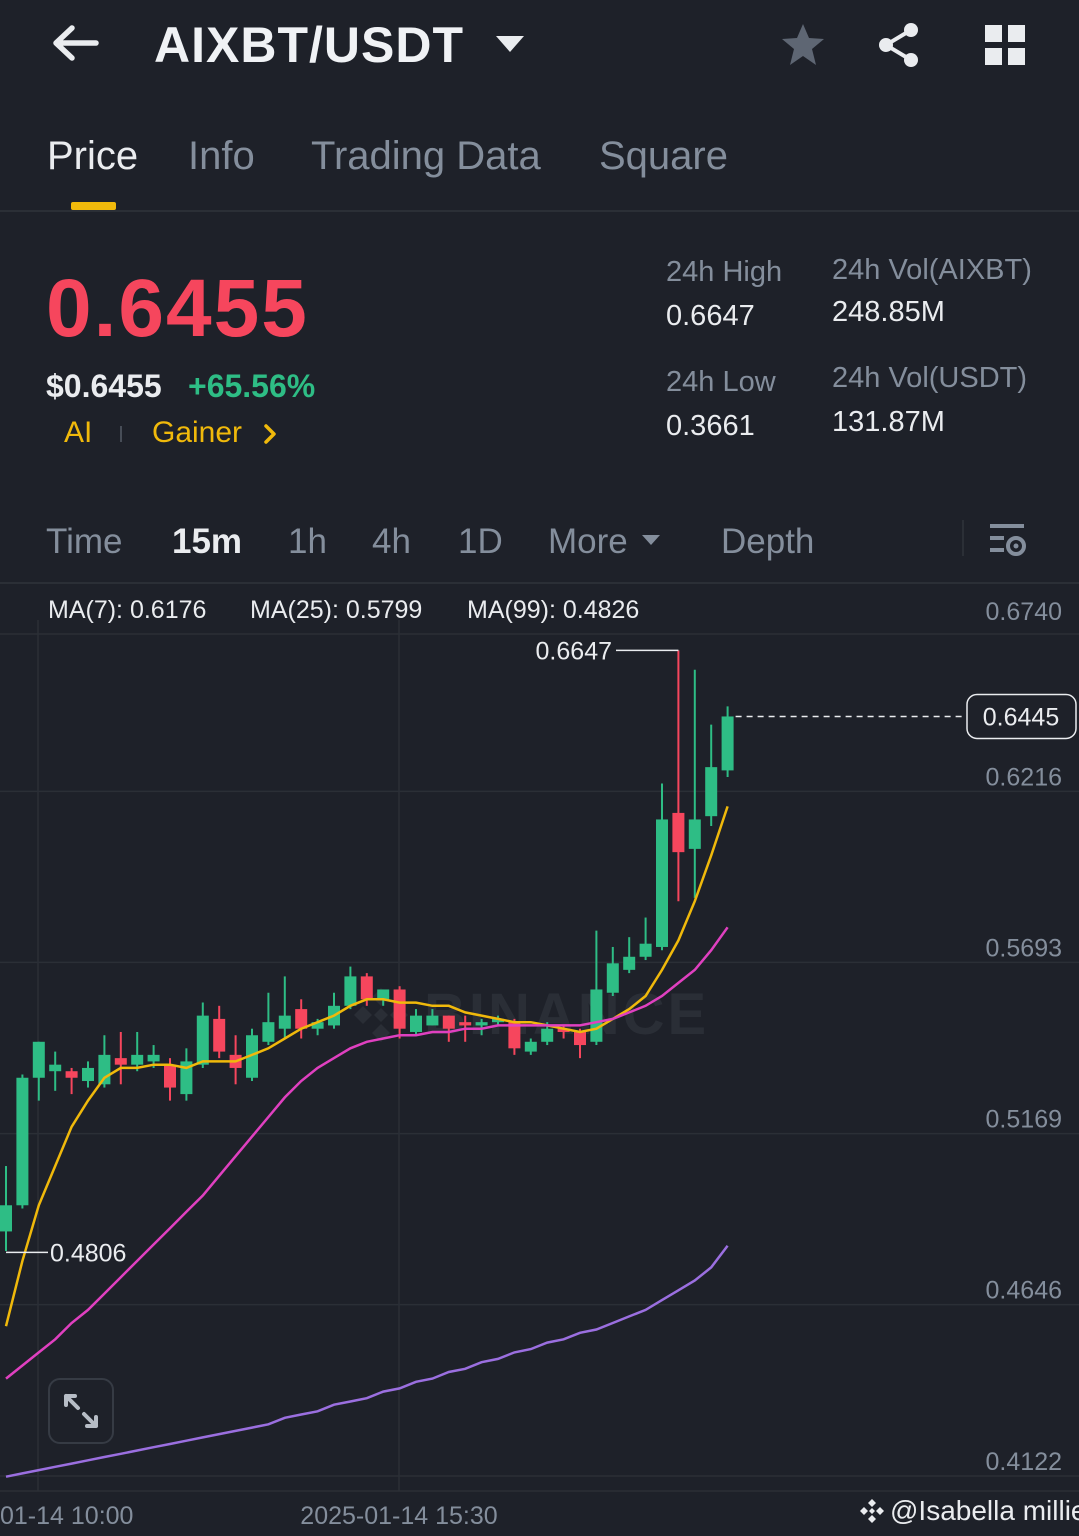 The image size is (1079, 1536). What do you see at coordinates (1024, 948) in the screenshot?
I see `y-tick-label: 0.5693` at bounding box center [1024, 948].